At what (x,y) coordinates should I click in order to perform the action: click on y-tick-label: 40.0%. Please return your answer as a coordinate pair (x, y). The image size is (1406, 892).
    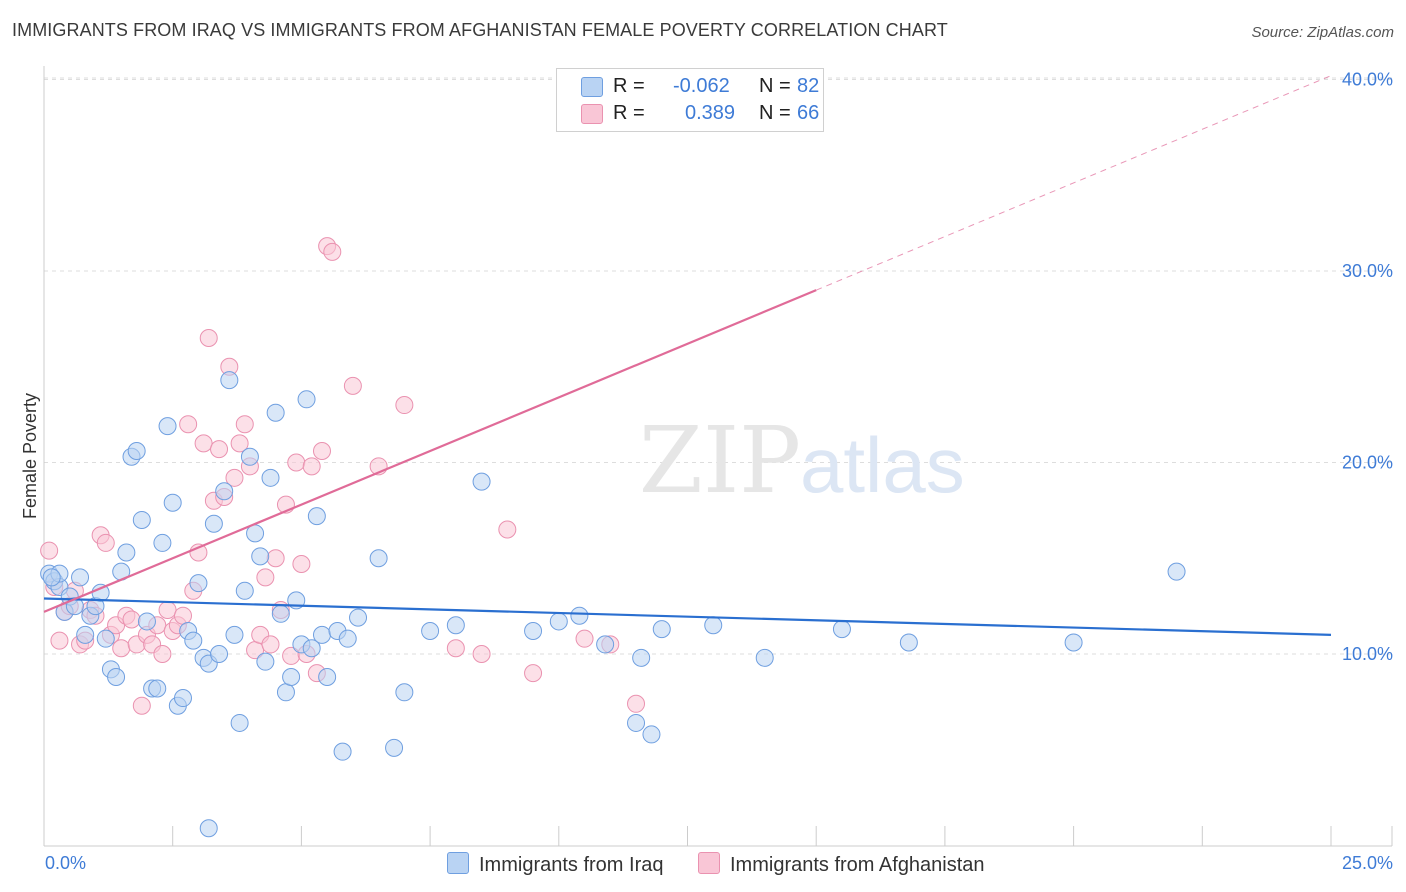
    Looking at the image, I should click on (1367, 80).